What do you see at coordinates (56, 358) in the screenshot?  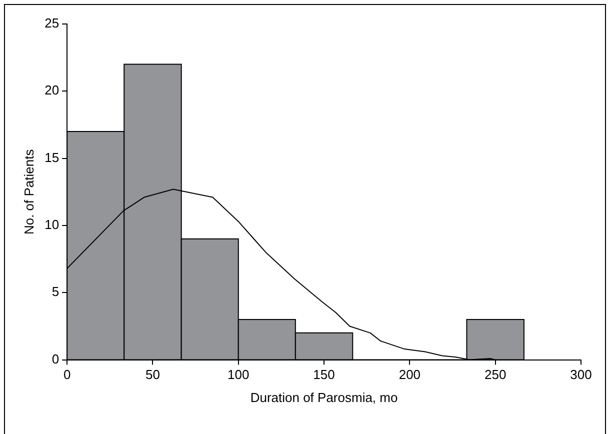 I see `y-tick-label: 0` at bounding box center [56, 358].